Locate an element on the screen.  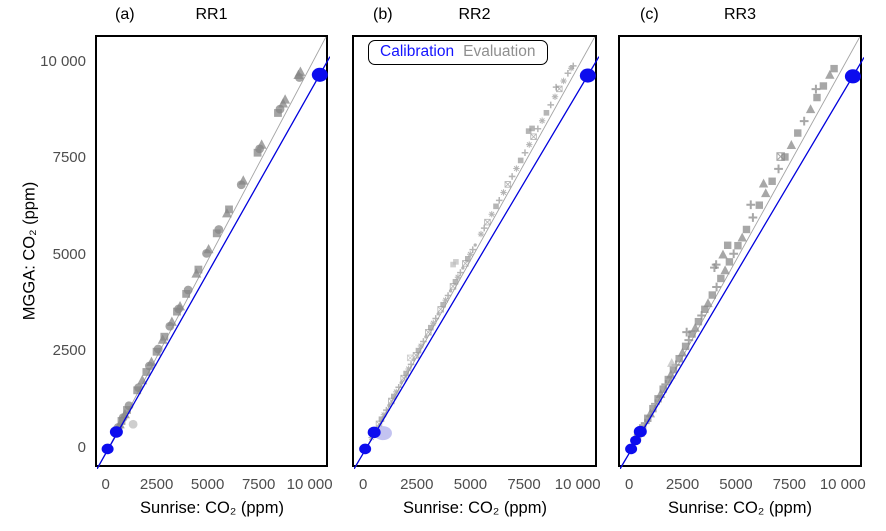
y-tick-label: 2500 is located at coordinates (69, 351).